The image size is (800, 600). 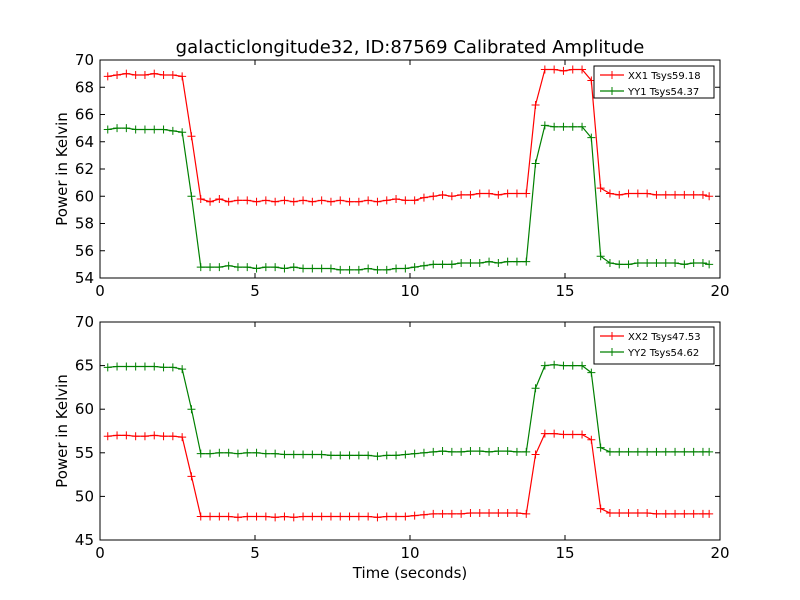 I want to click on y-tick-label: 60, so click(x=84, y=196).